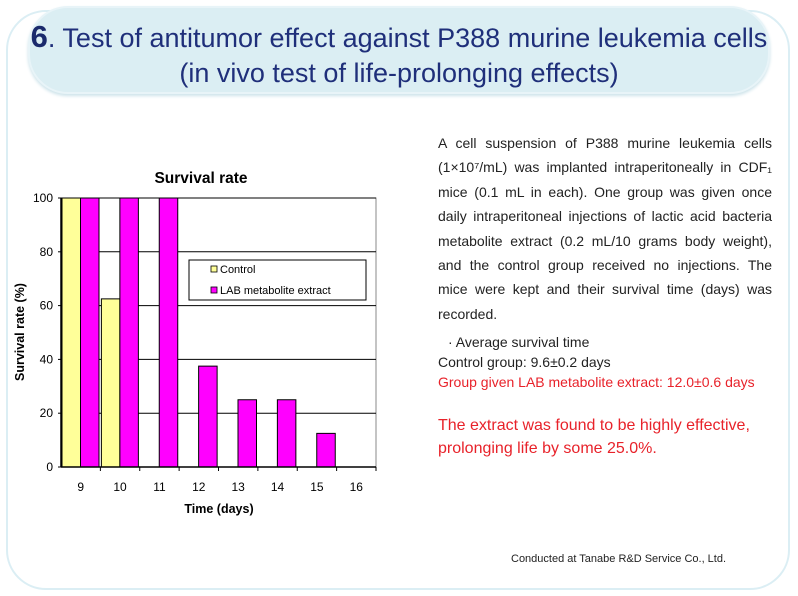 Image resolution: width=798 pixels, height=596 pixels. Describe the element at coordinates (39, 36) in the screenshot. I see `title-number: 6` at that location.